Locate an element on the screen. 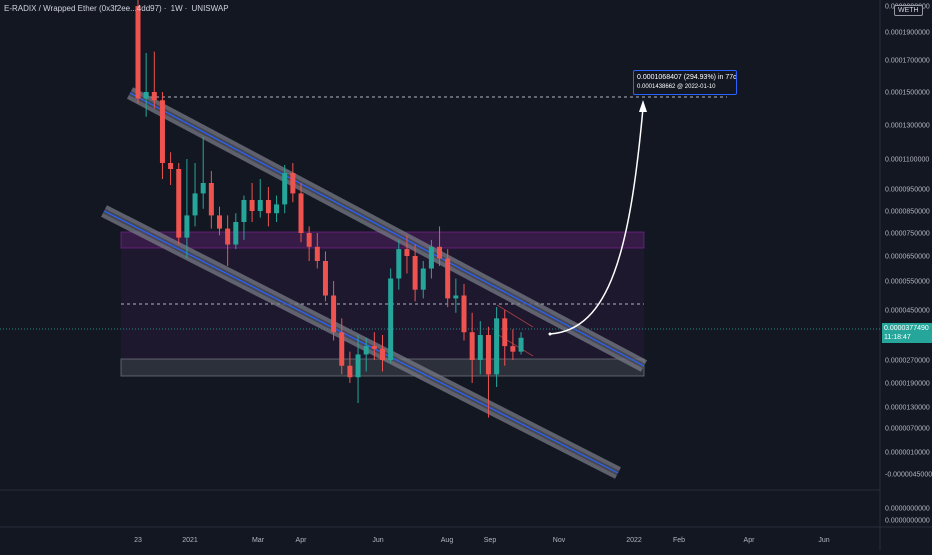  projection-line-1: 0.0001068407 (294.93%) in 77d is located at coordinates (687, 77).